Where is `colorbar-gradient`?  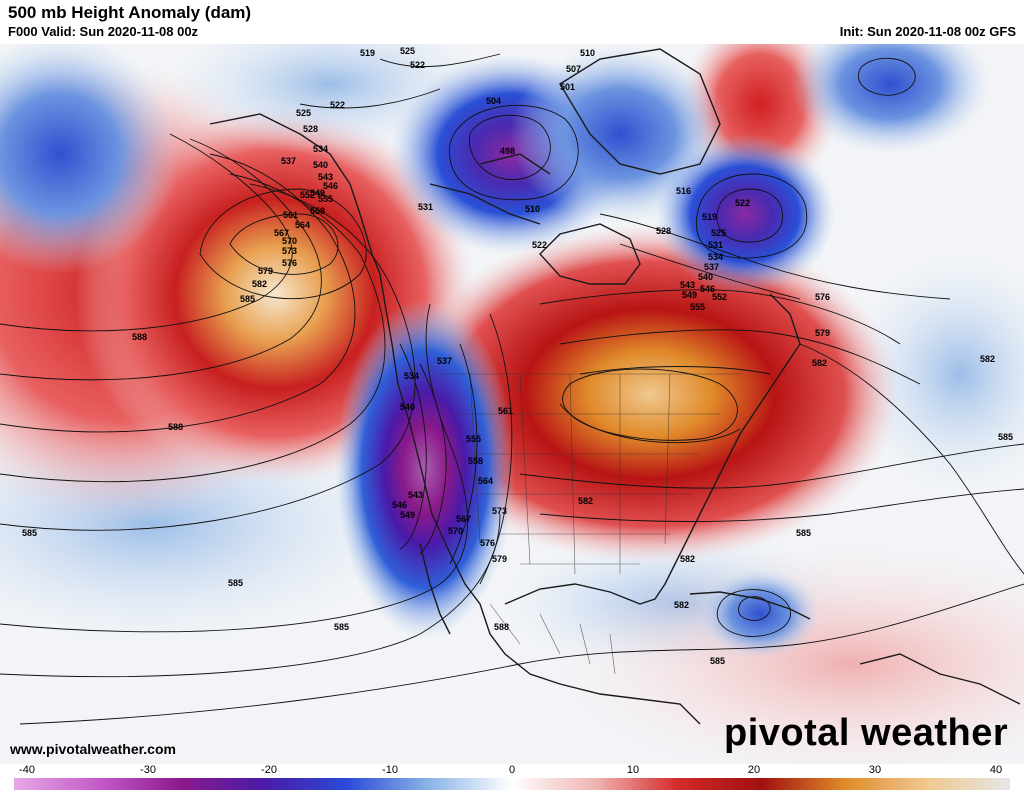
colorbar-gradient is located at coordinates (512, 784).